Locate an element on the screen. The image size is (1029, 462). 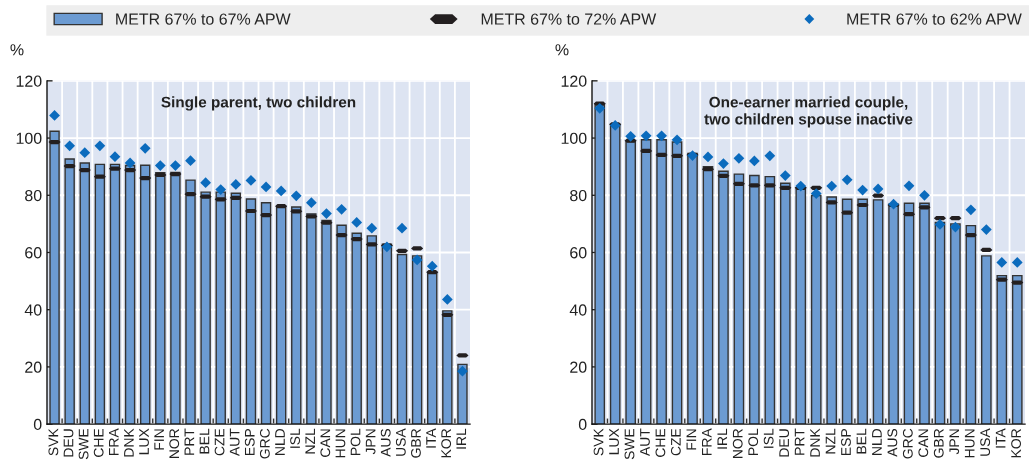
x-tick-label: CHE is located at coordinates (98, 442).